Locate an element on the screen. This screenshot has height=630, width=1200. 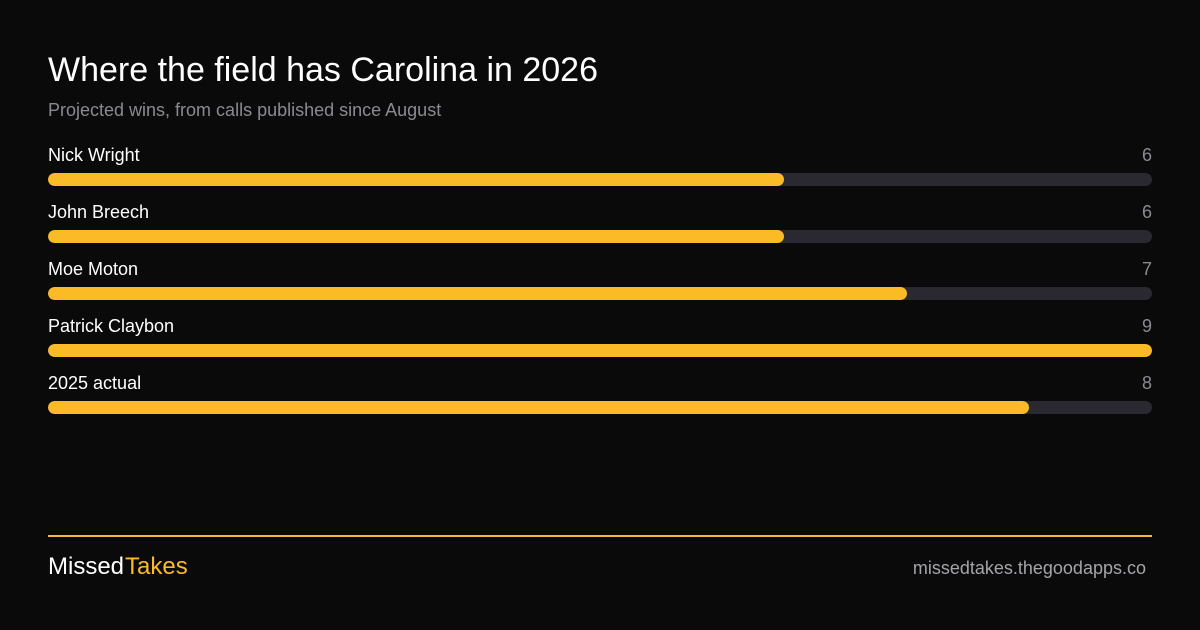
bar-label: Moe Moton is located at coordinates (93, 269).